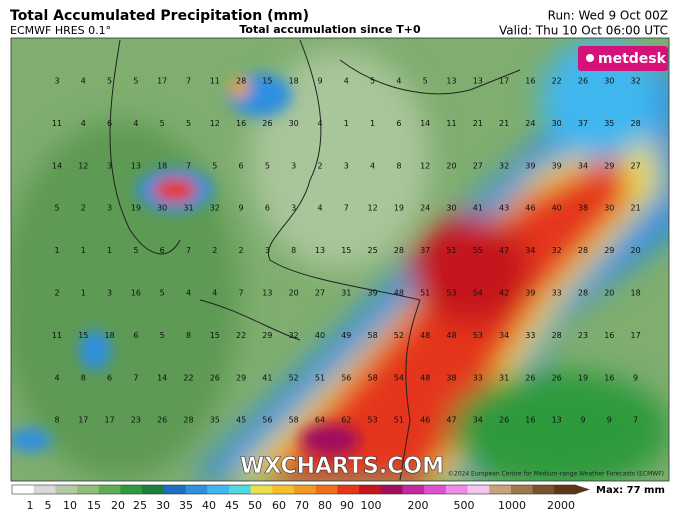  What do you see at coordinates (267, 420) in the screenshot?
I see `grid-value: 56` at bounding box center [267, 420].